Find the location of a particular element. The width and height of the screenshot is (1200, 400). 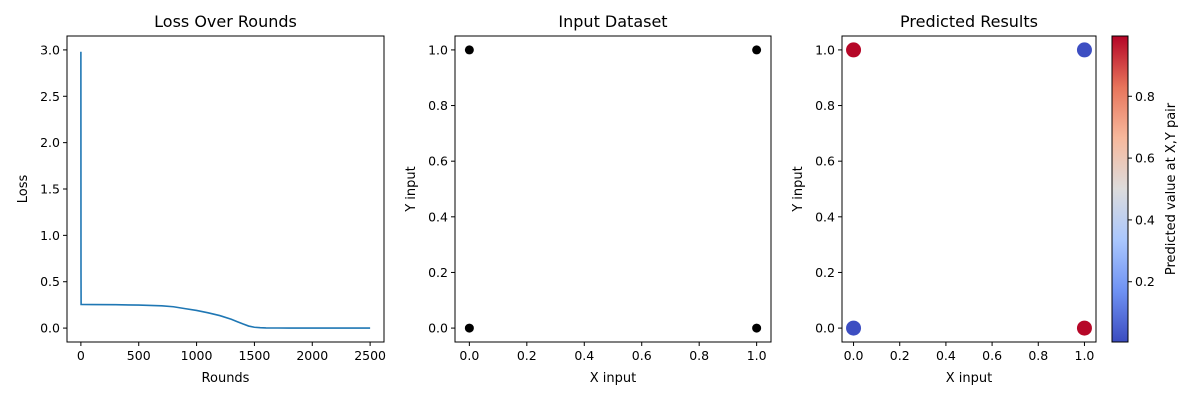

x-tick-label: 500 is located at coordinates (139, 355).